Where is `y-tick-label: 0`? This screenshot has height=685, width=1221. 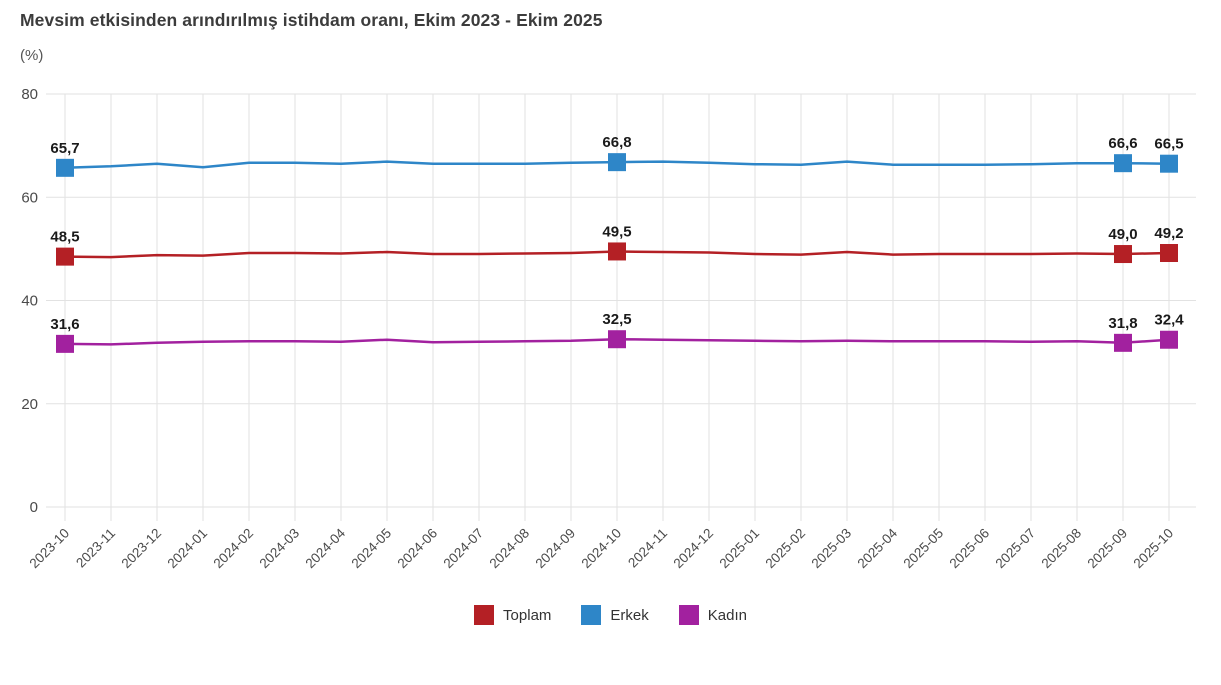 y-tick-label: 0 is located at coordinates (34, 507).